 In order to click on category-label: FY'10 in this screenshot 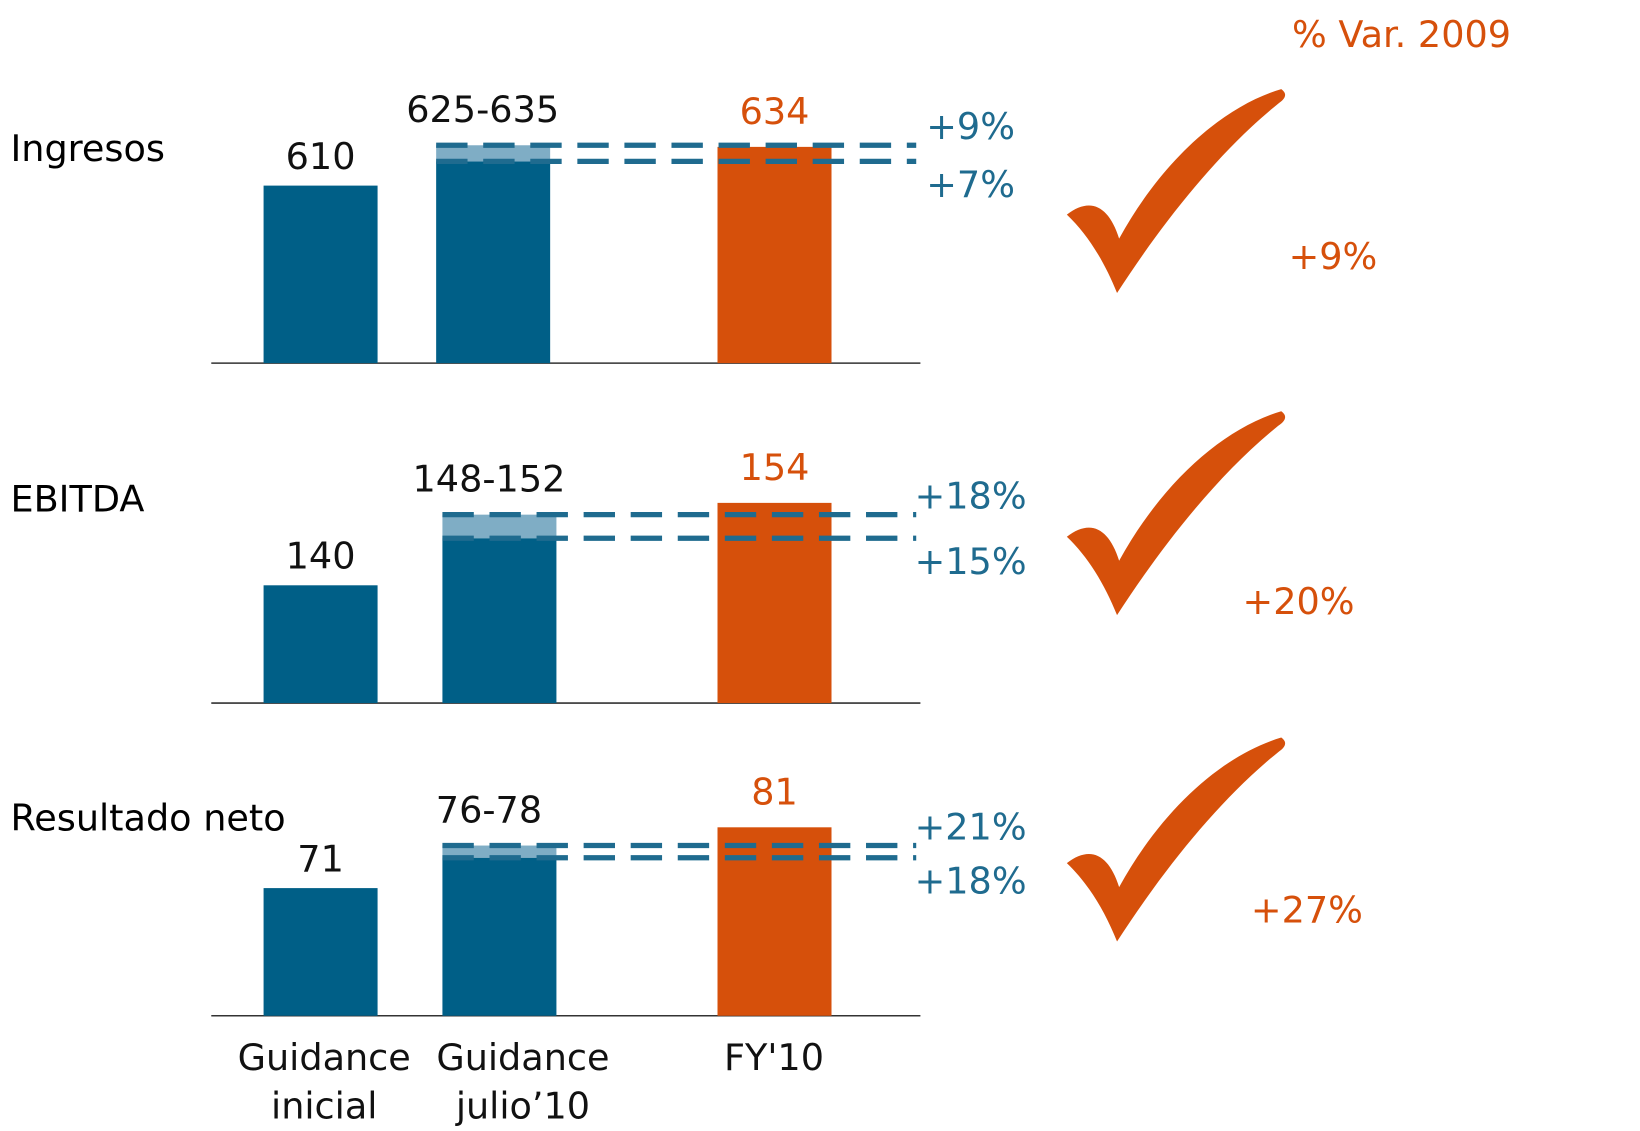, I will do `click(774, 1057)`.